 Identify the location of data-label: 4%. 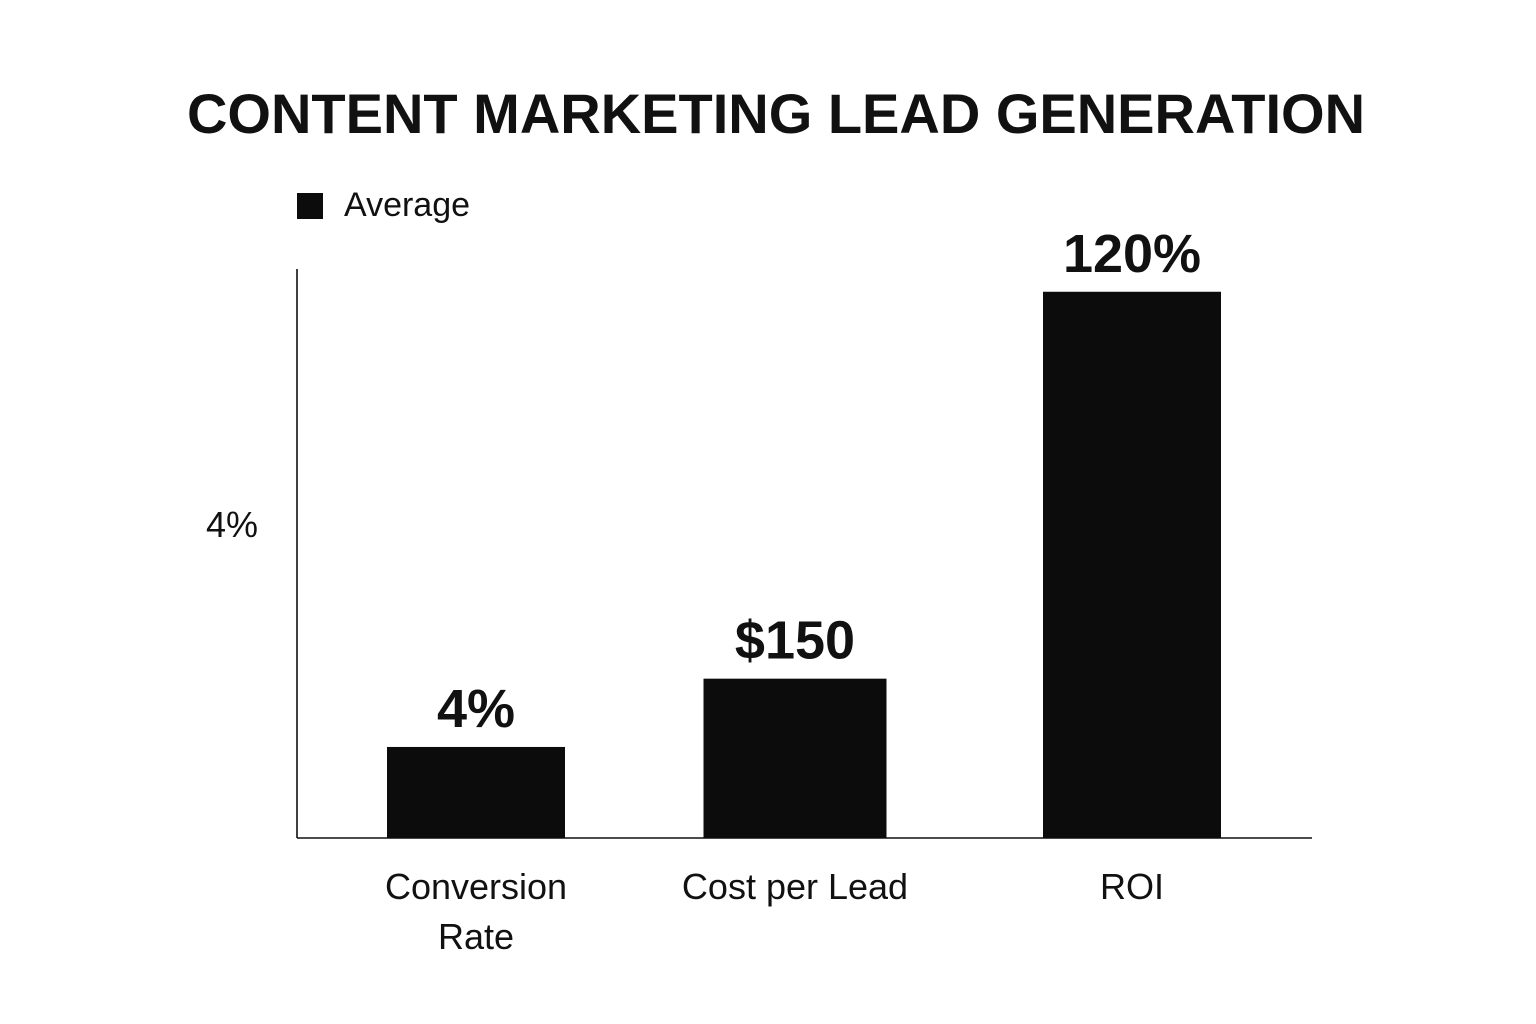
(476, 709).